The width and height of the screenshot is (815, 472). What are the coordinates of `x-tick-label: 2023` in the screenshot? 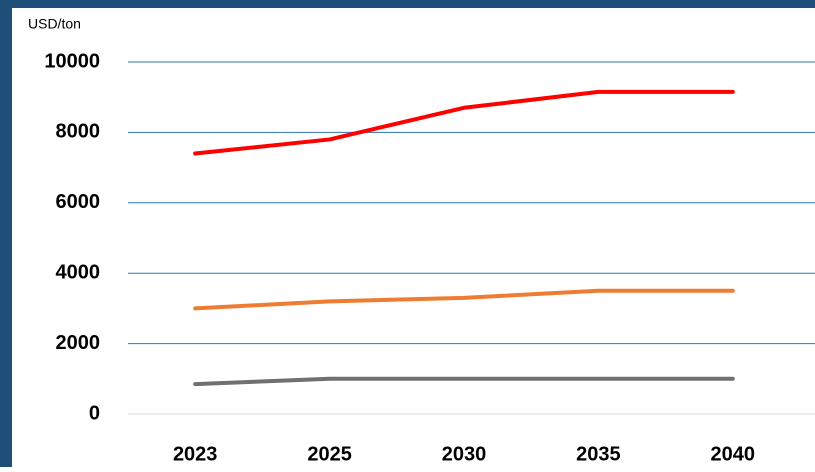 It's located at (195, 454).